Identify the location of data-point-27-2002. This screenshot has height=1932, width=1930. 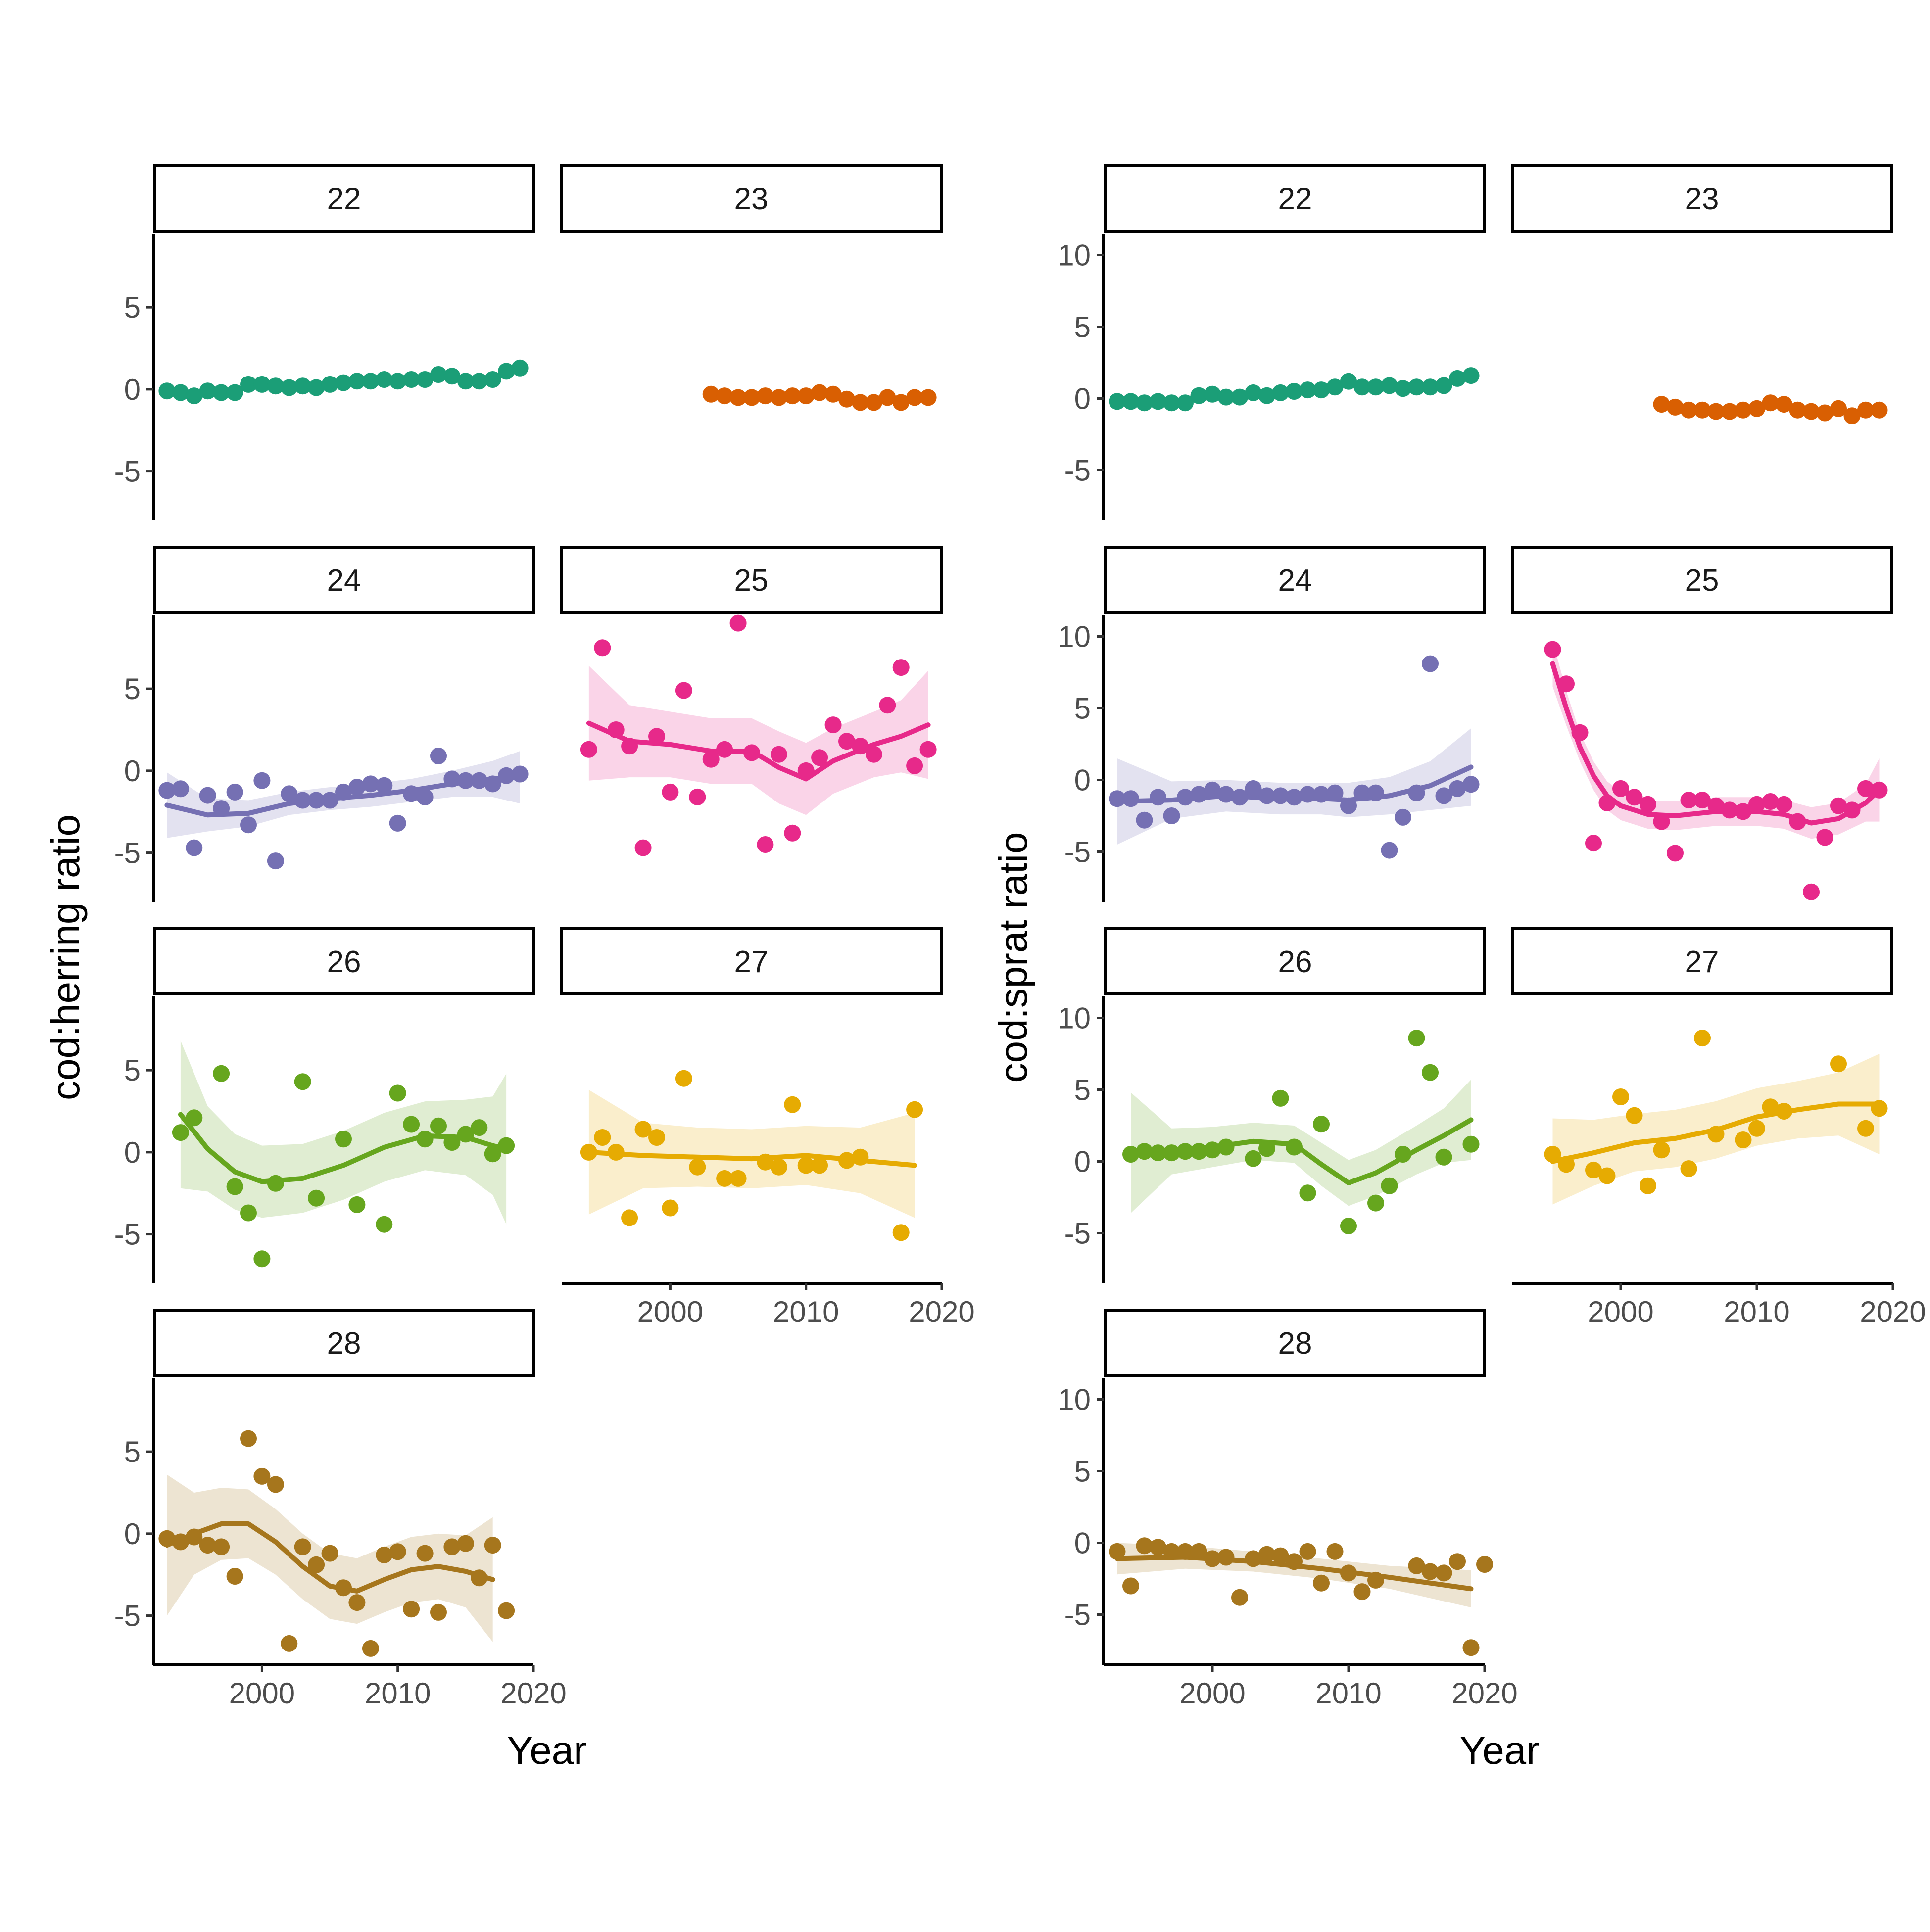
(698, 1167).